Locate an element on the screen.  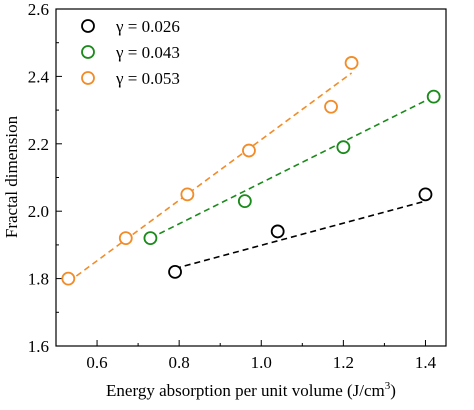
x-tick-label: 0.8 is located at coordinates (179, 362).